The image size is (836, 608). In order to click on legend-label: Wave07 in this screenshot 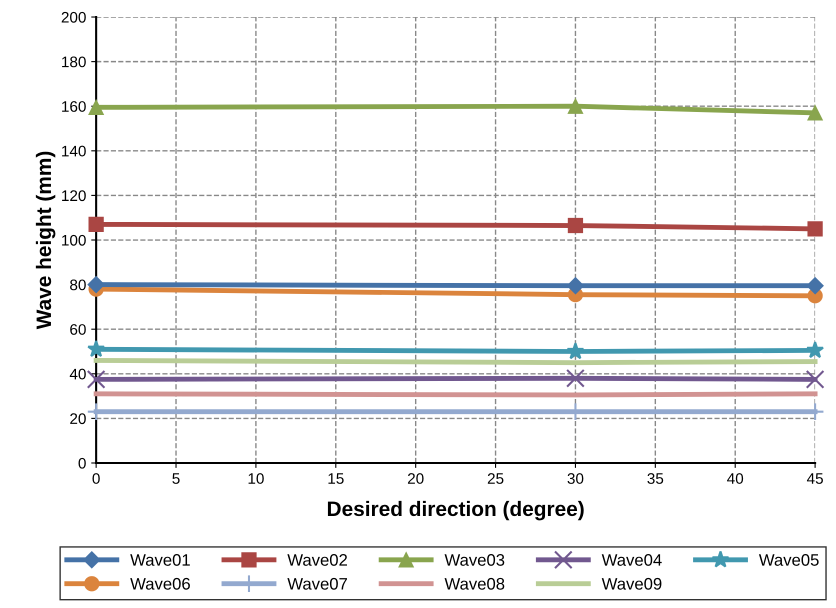, I will do `click(317, 584)`.